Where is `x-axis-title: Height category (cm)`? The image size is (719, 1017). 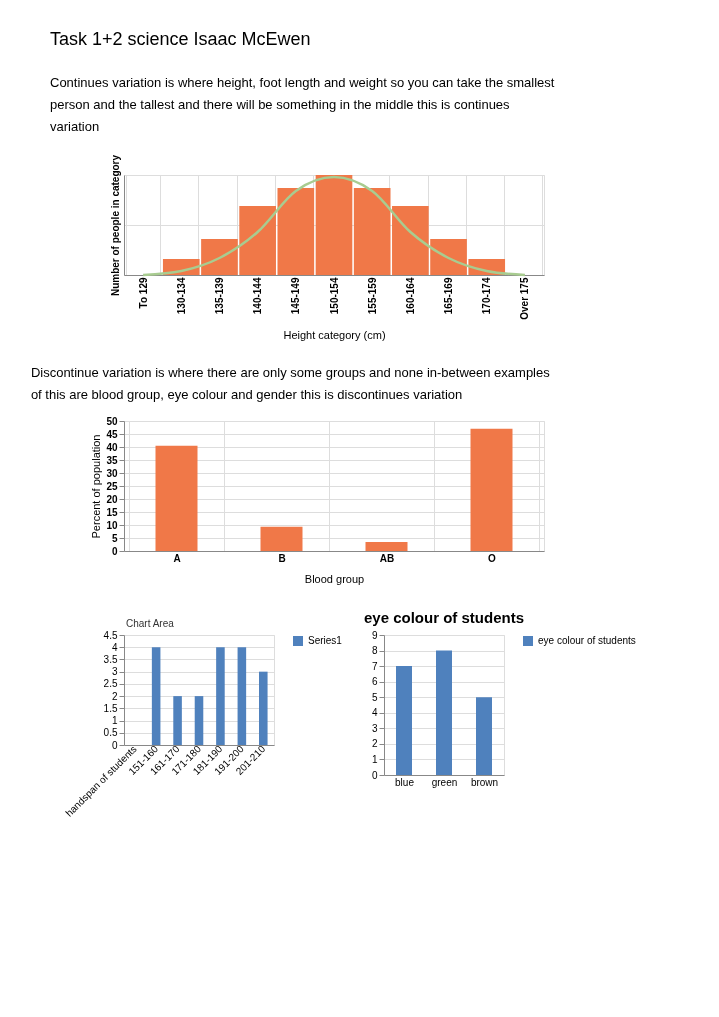
x-axis-title: Height category (cm) is located at coordinates (334, 334).